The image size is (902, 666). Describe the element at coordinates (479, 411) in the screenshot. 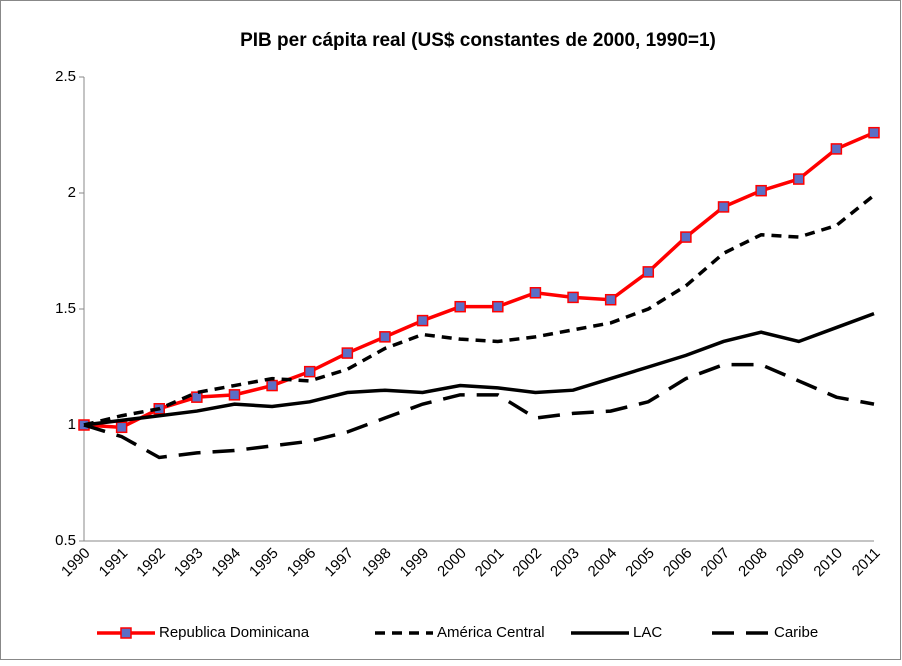

I see `series-line` at that location.